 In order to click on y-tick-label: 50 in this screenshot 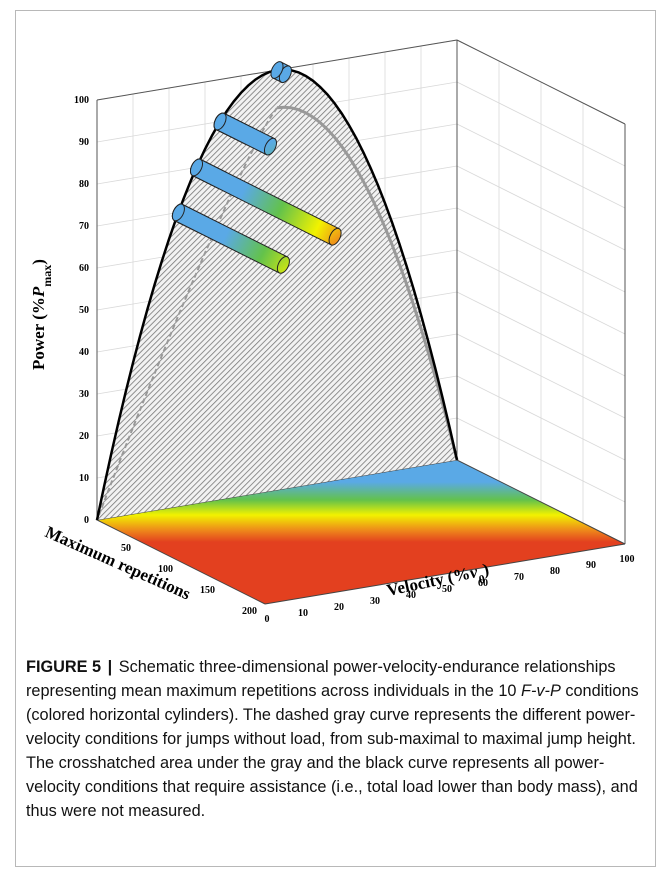, I will do `click(84, 310)`.